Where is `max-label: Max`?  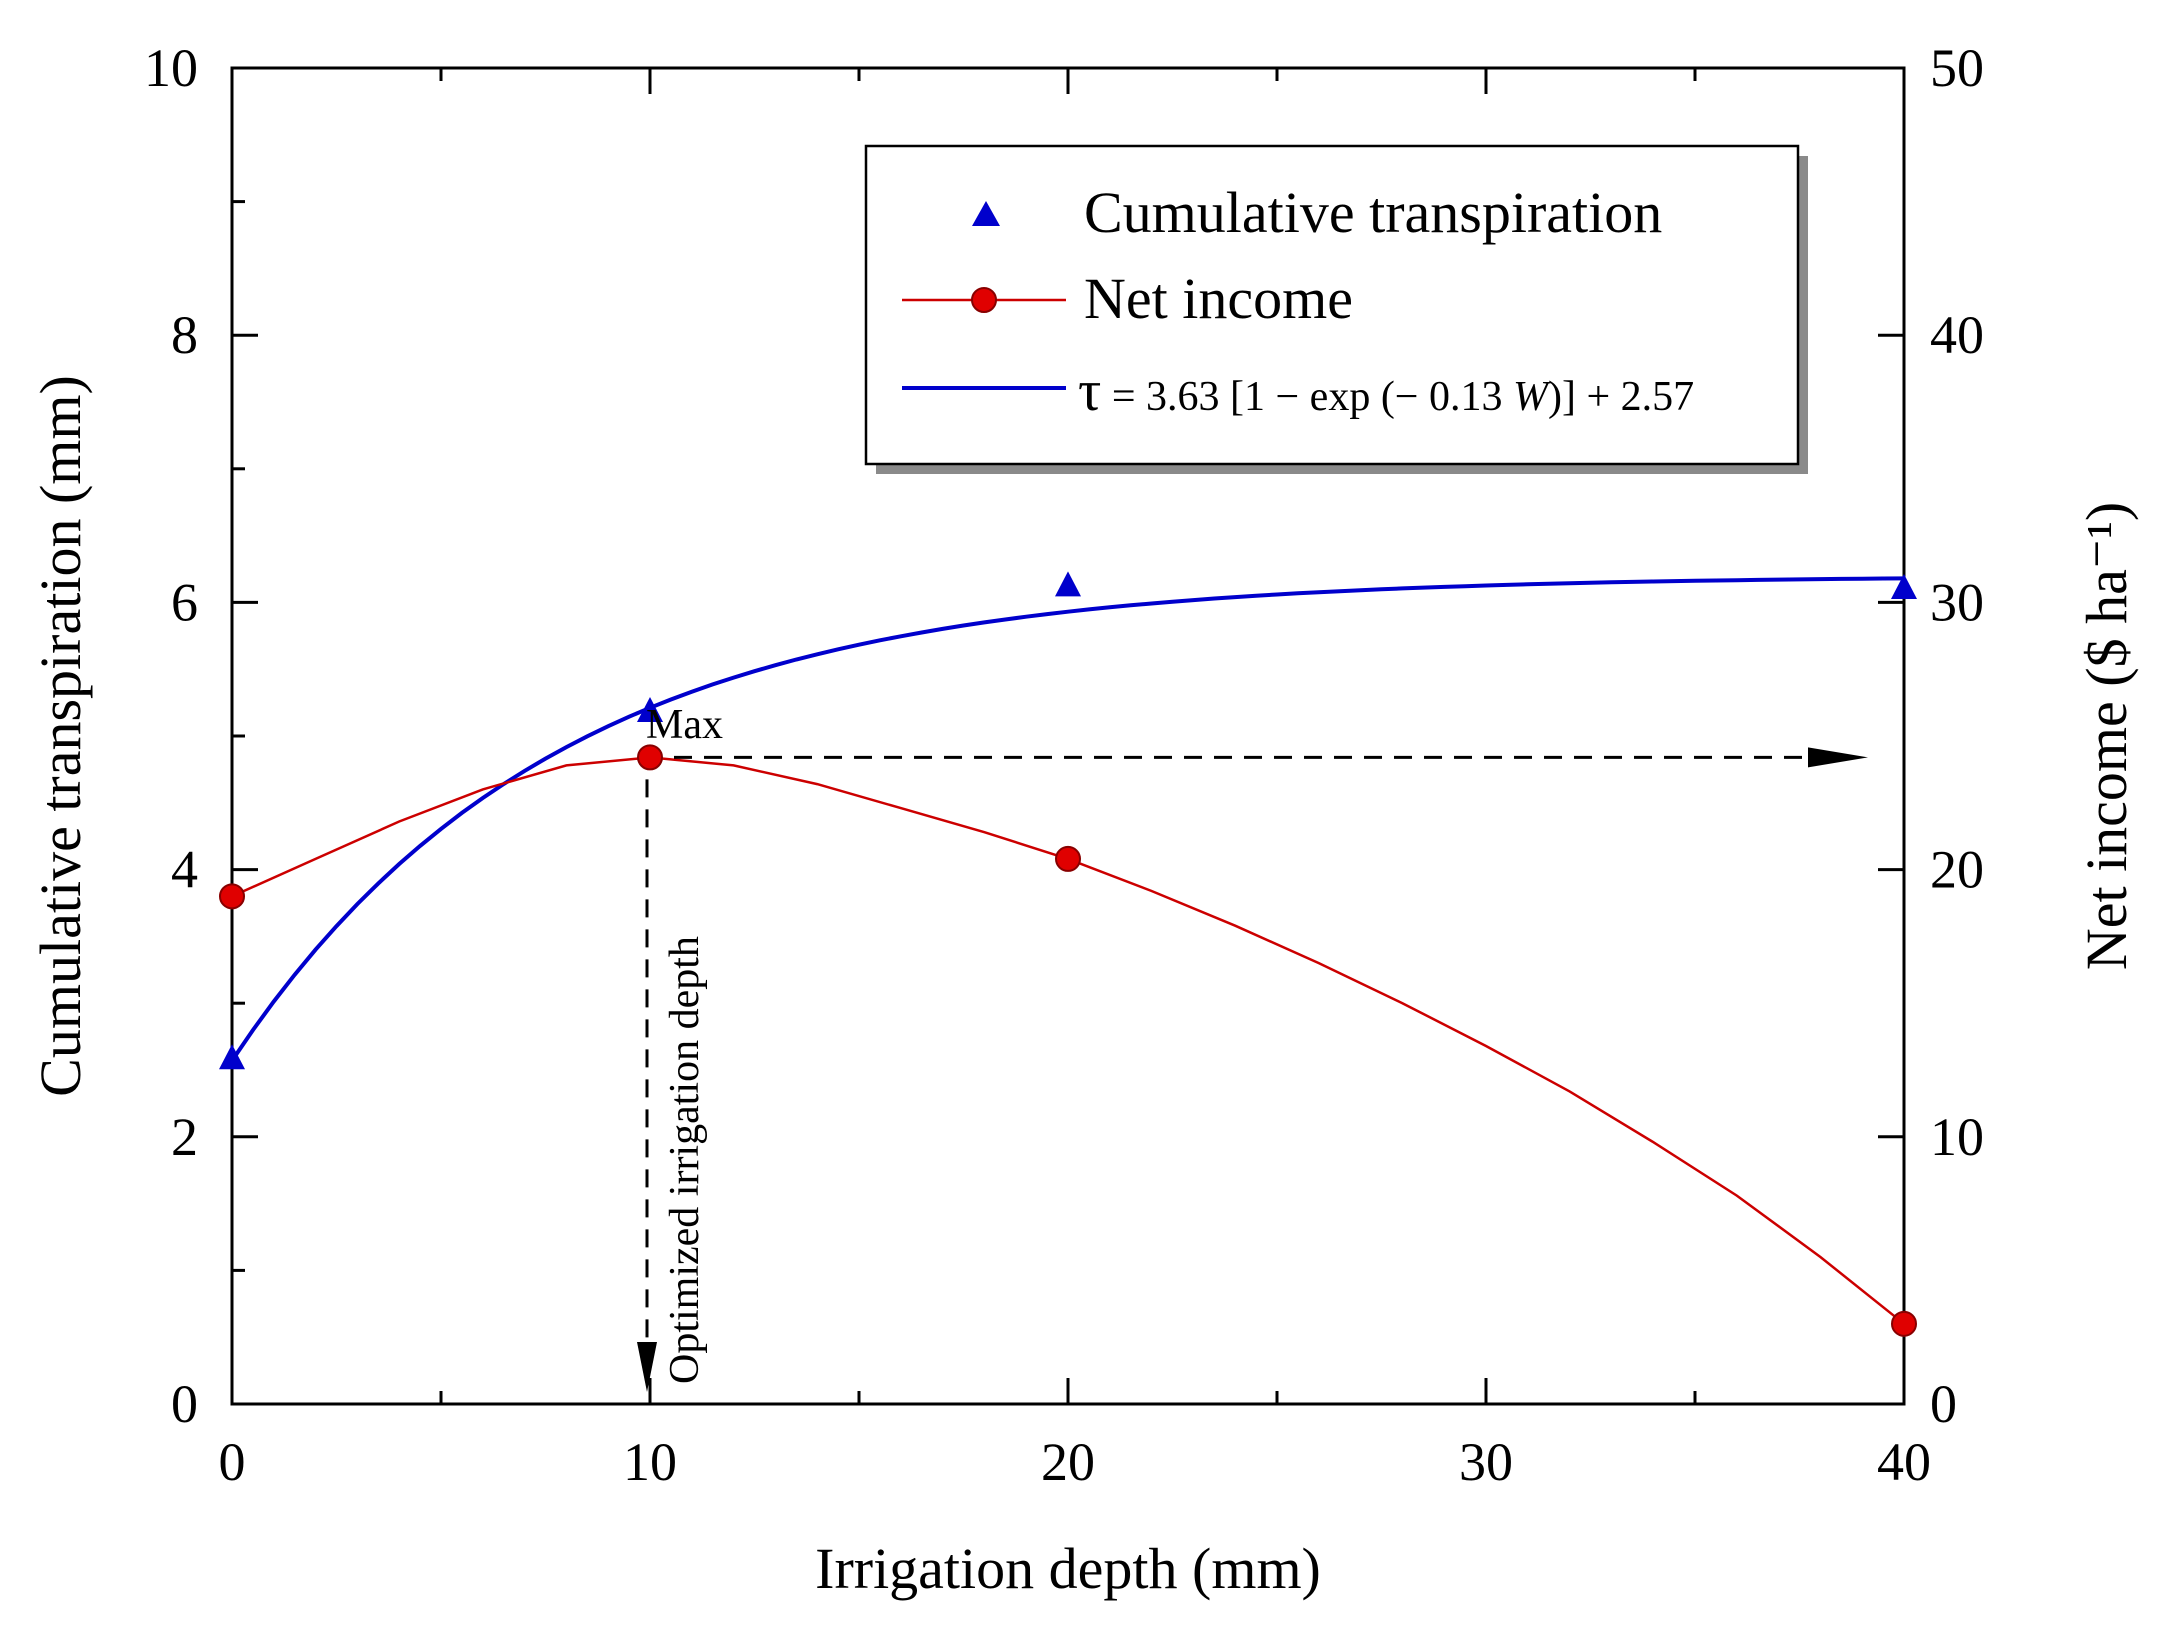 max-label: Max is located at coordinates (684, 725).